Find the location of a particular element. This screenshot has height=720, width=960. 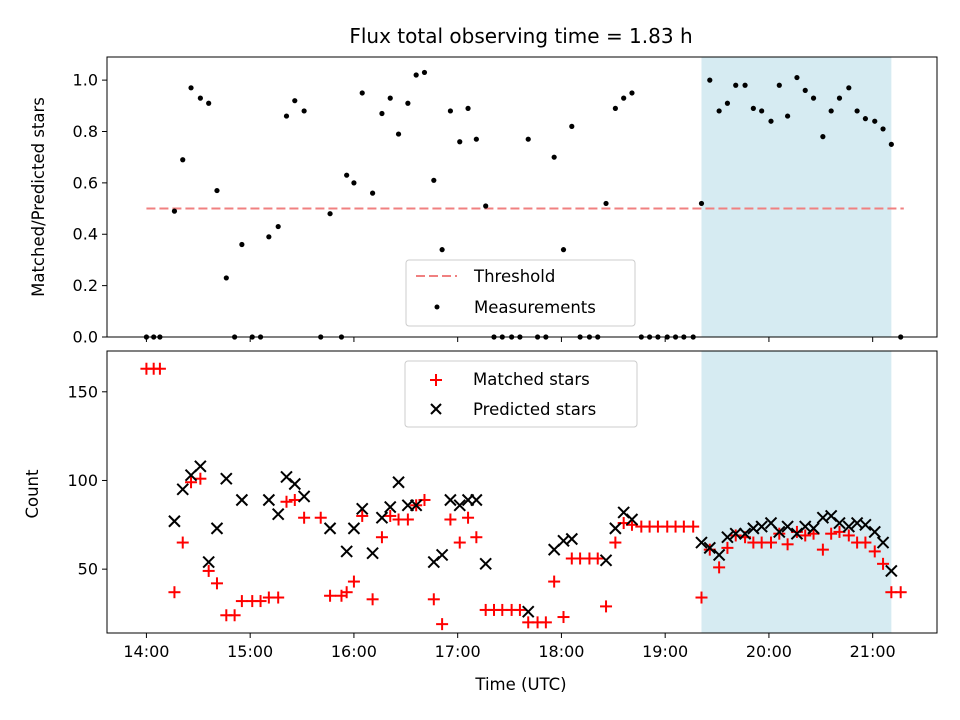

bottom-x-tick-label: 18:00 is located at coordinates (561, 651).